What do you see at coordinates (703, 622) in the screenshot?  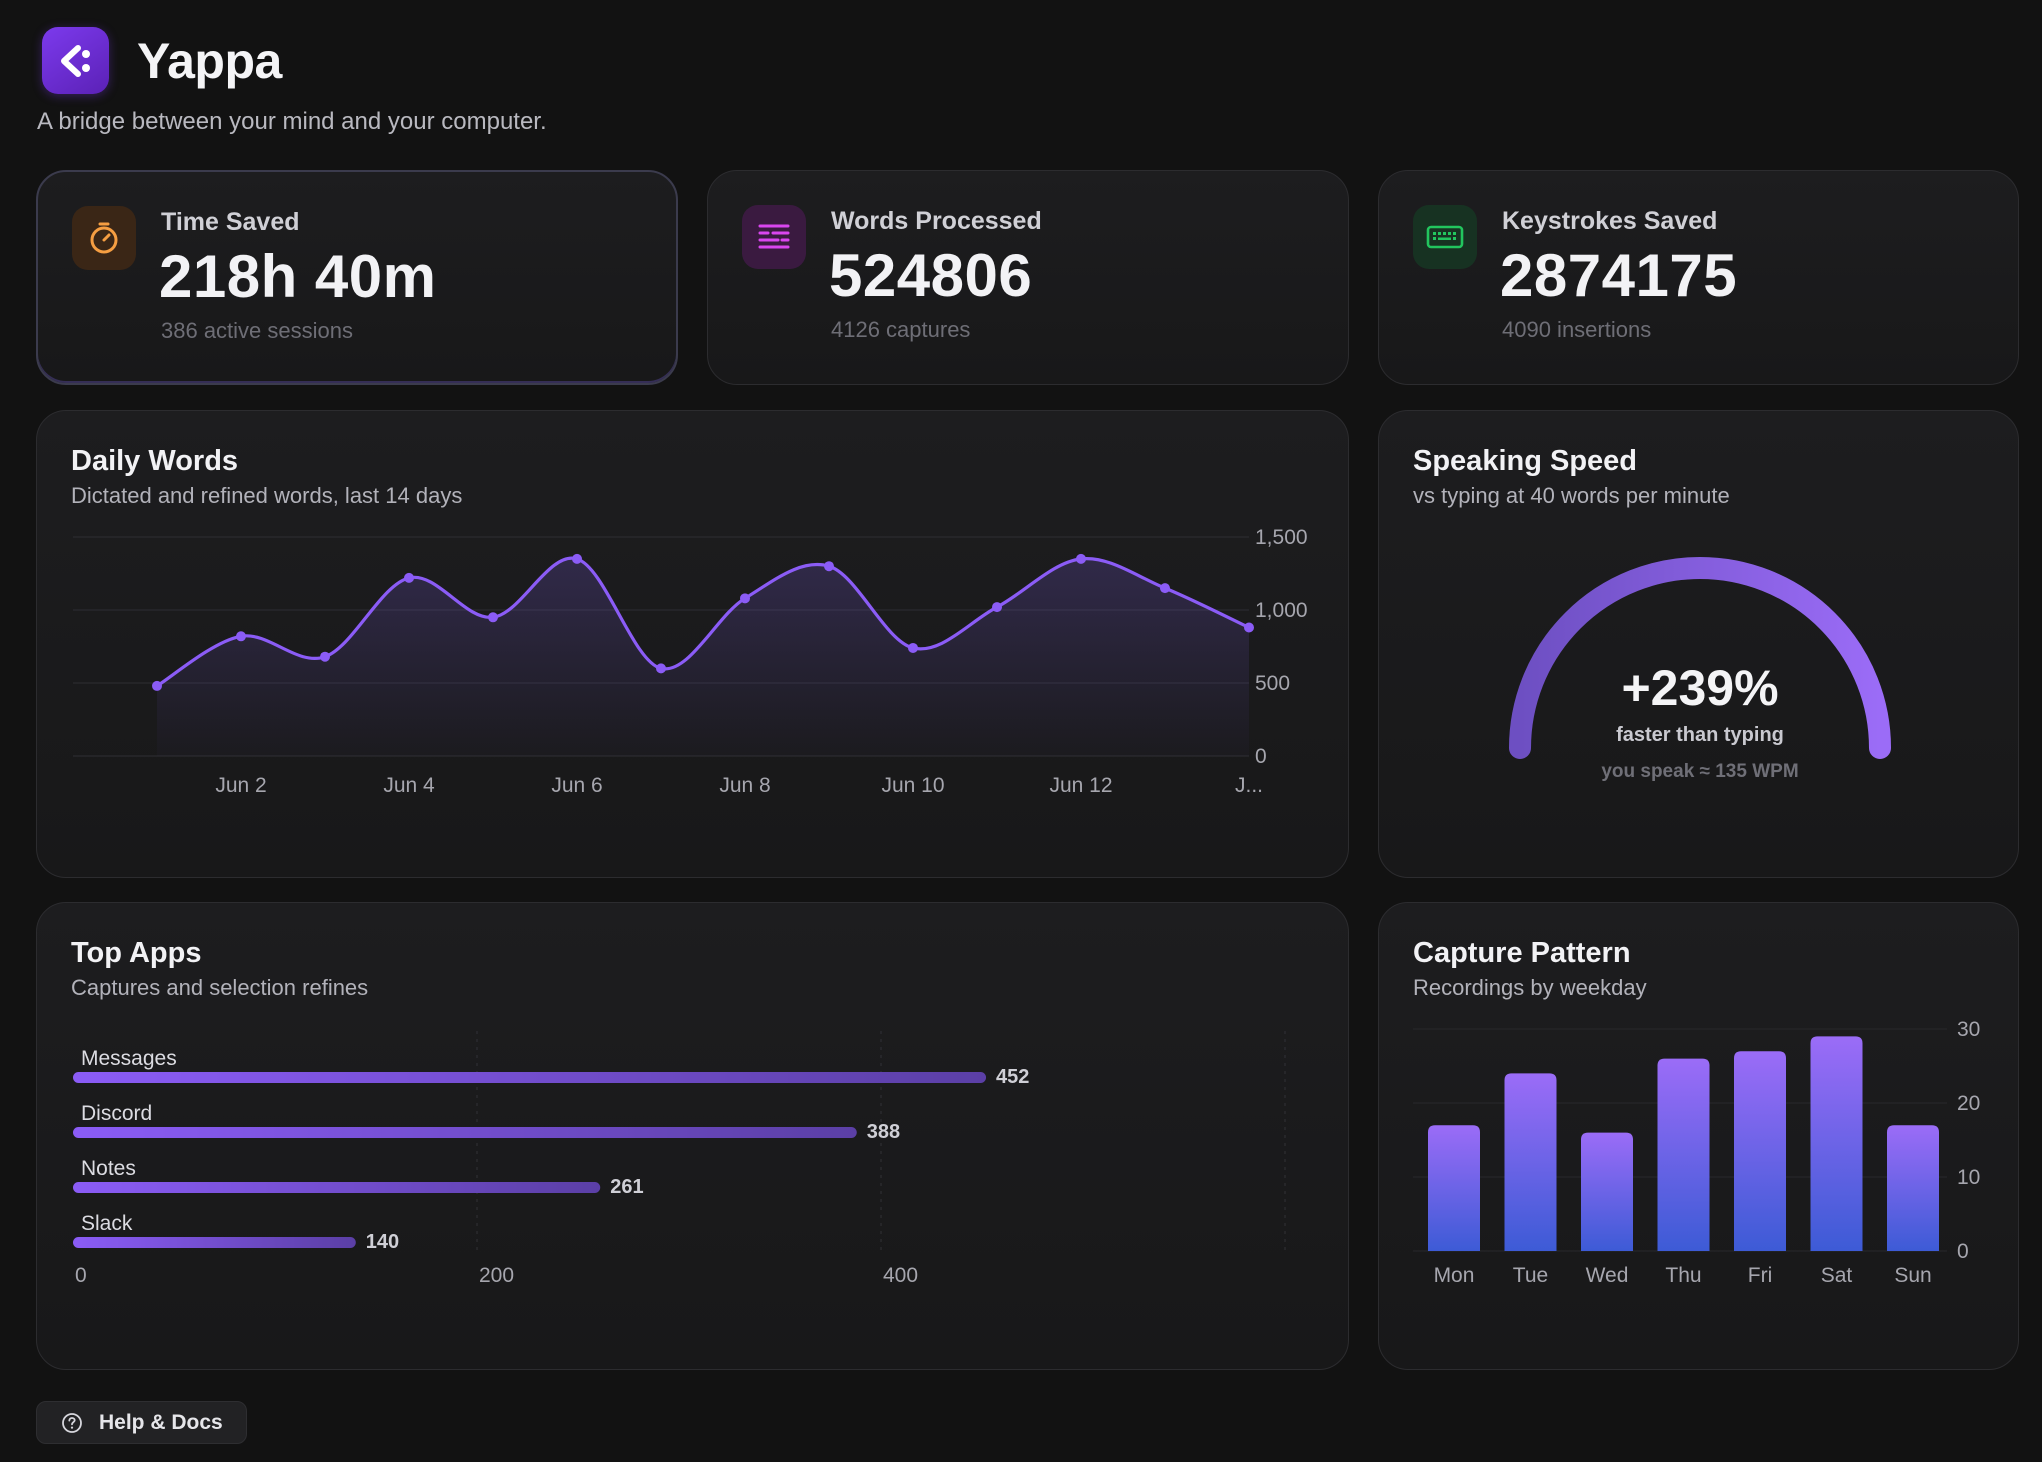 I see `series-line` at bounding box center [703, 622].